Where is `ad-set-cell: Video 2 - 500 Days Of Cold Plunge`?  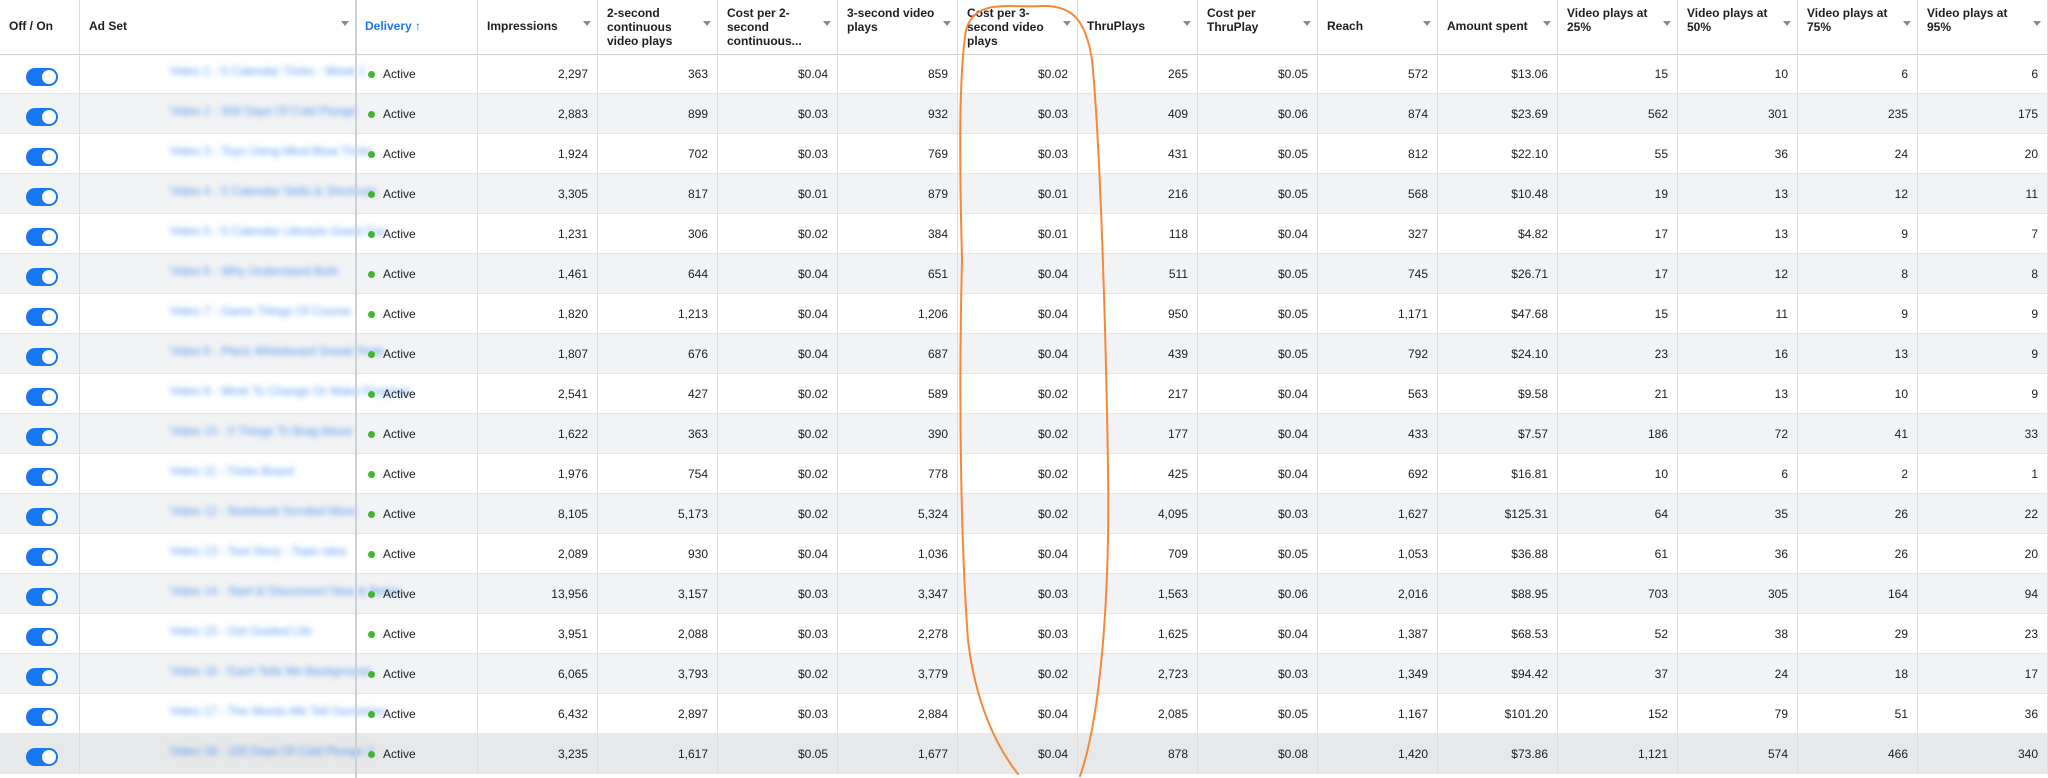
ad-set-cell: Video 2 - 500 Days Of Cold Plunge is located at coordinates (218, 114).